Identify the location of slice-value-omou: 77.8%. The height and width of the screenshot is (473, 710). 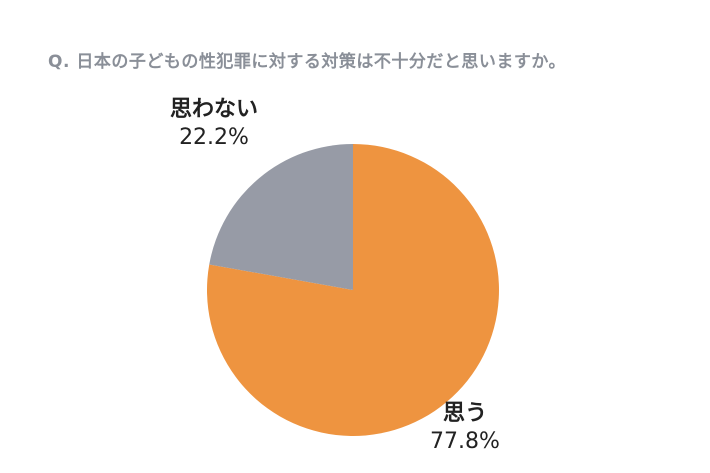
(465, 442).